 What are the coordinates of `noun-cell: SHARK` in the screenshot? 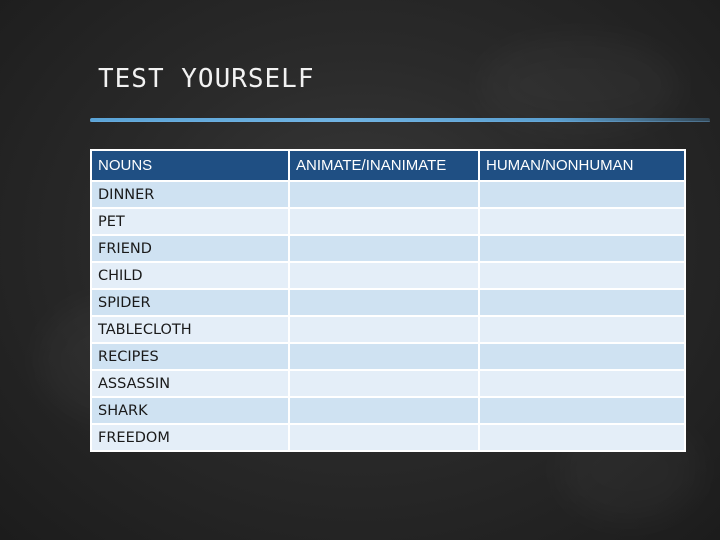 It's located at (190, 410).